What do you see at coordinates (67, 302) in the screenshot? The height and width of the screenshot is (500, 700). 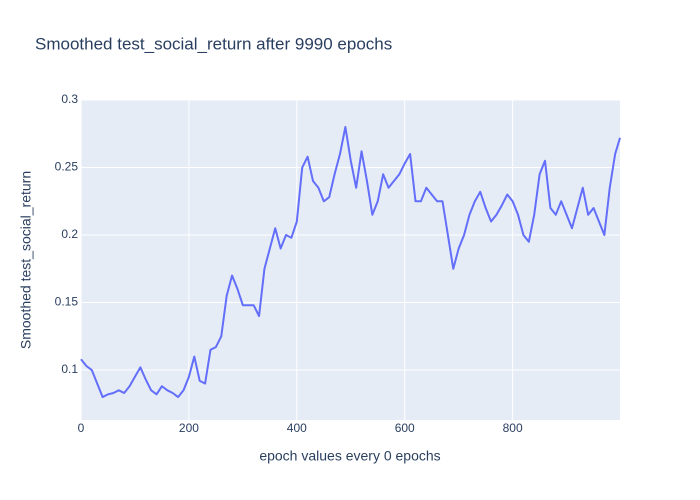 I see `y-tick-label: 0.15` at bounding box center [67, 302].